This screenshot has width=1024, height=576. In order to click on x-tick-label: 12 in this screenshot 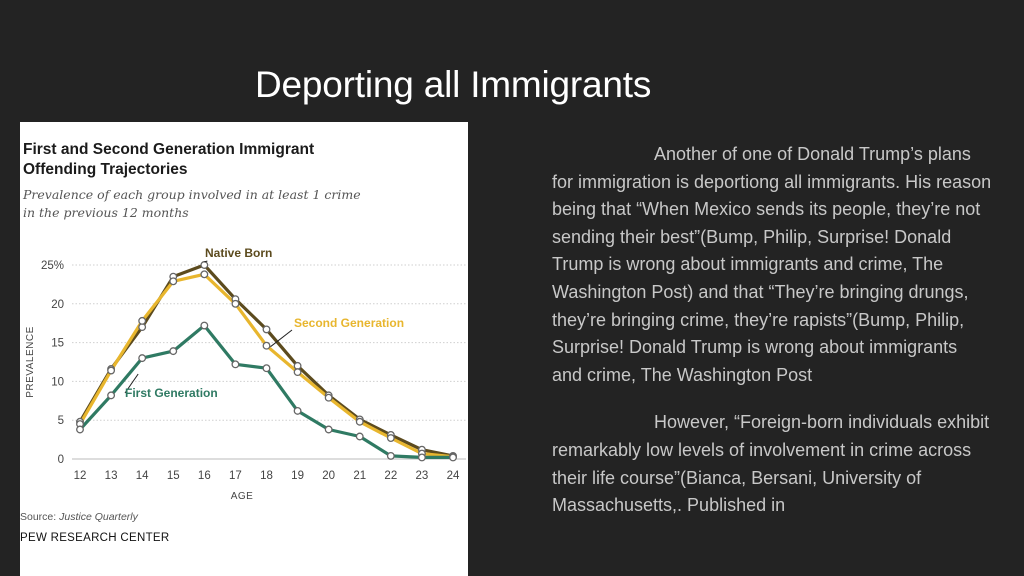, I will do `click(80, 476)`.